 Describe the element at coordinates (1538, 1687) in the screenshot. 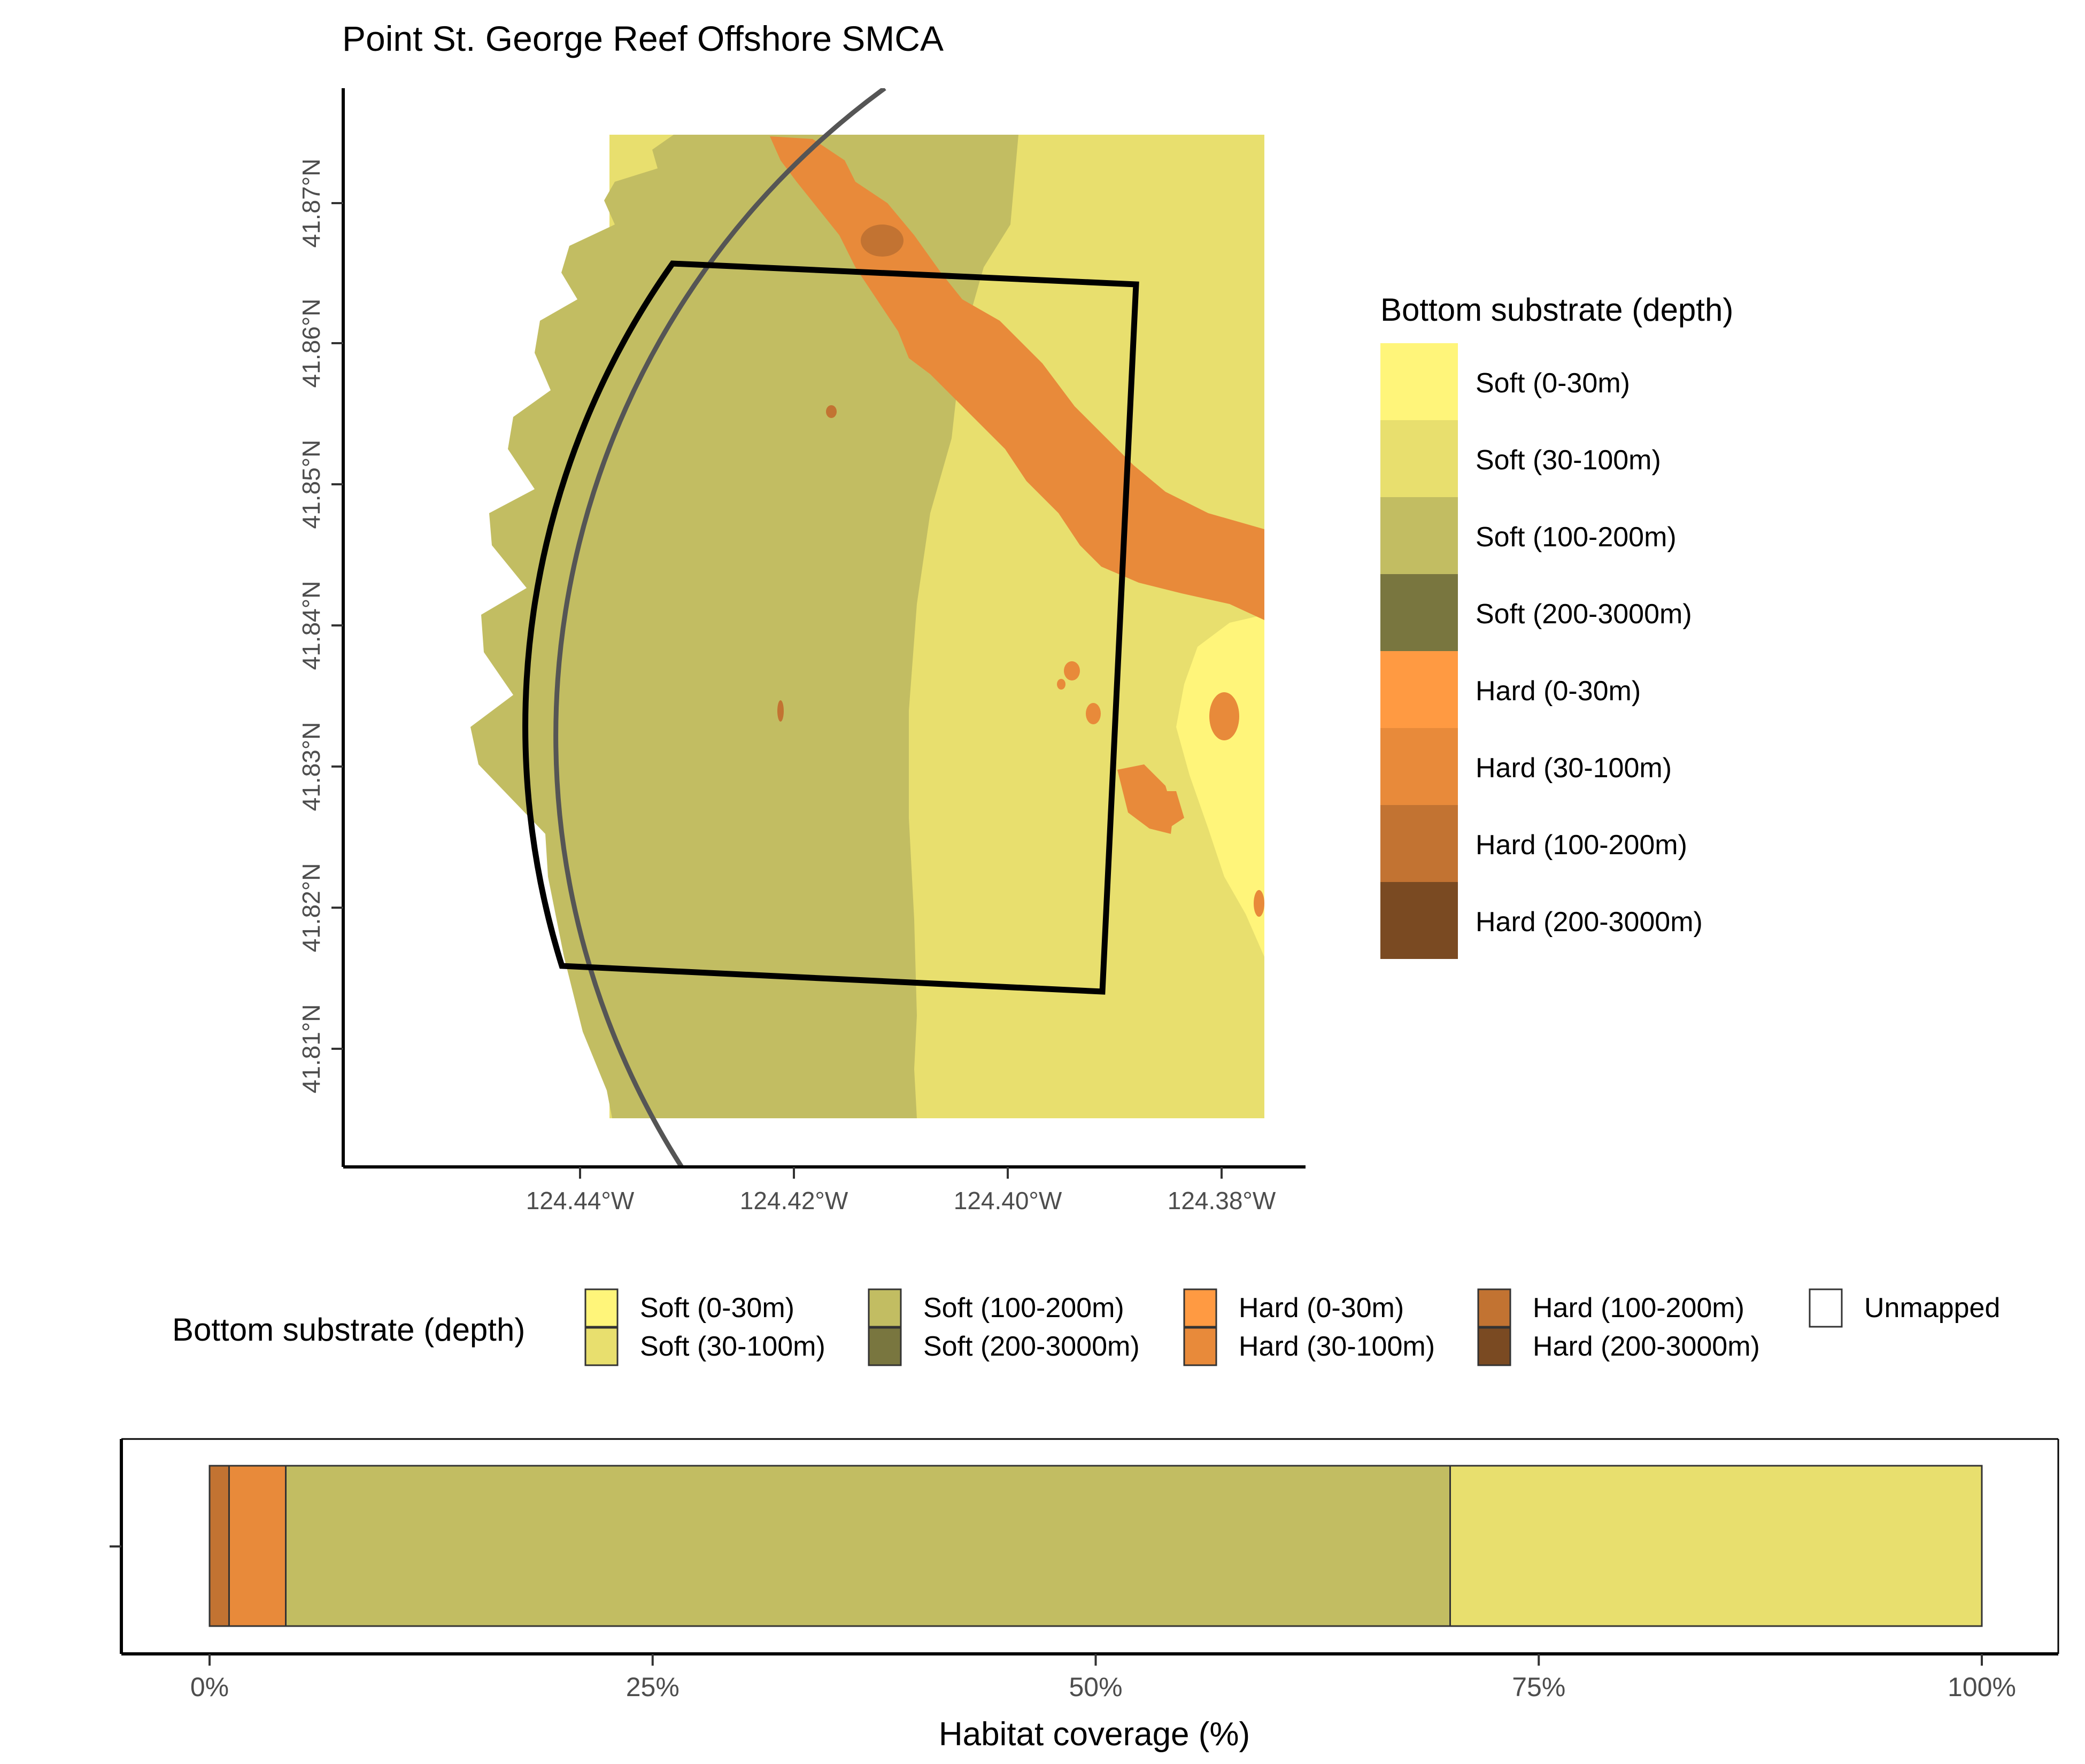

I see `x-tick-label: 75%` at that location.